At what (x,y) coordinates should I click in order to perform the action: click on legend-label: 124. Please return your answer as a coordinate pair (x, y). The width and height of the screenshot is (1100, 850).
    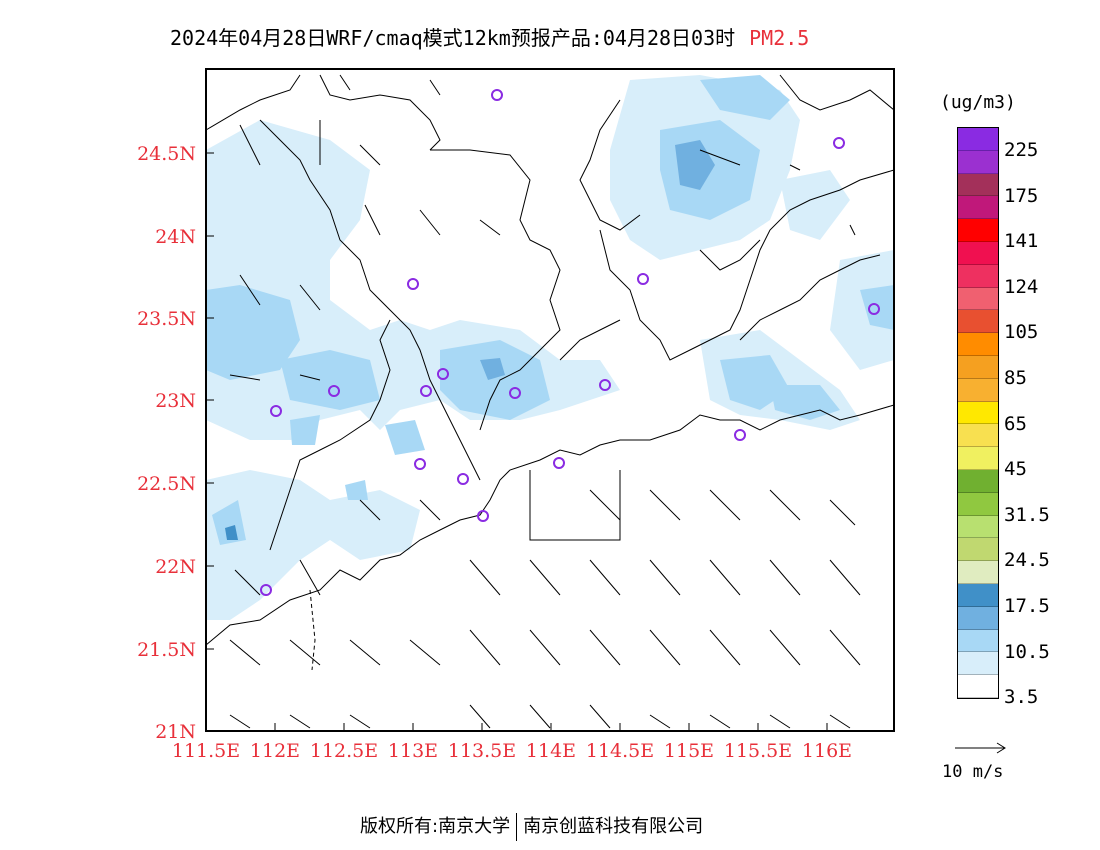
    Looking at the image, I should click on (1021, 286).